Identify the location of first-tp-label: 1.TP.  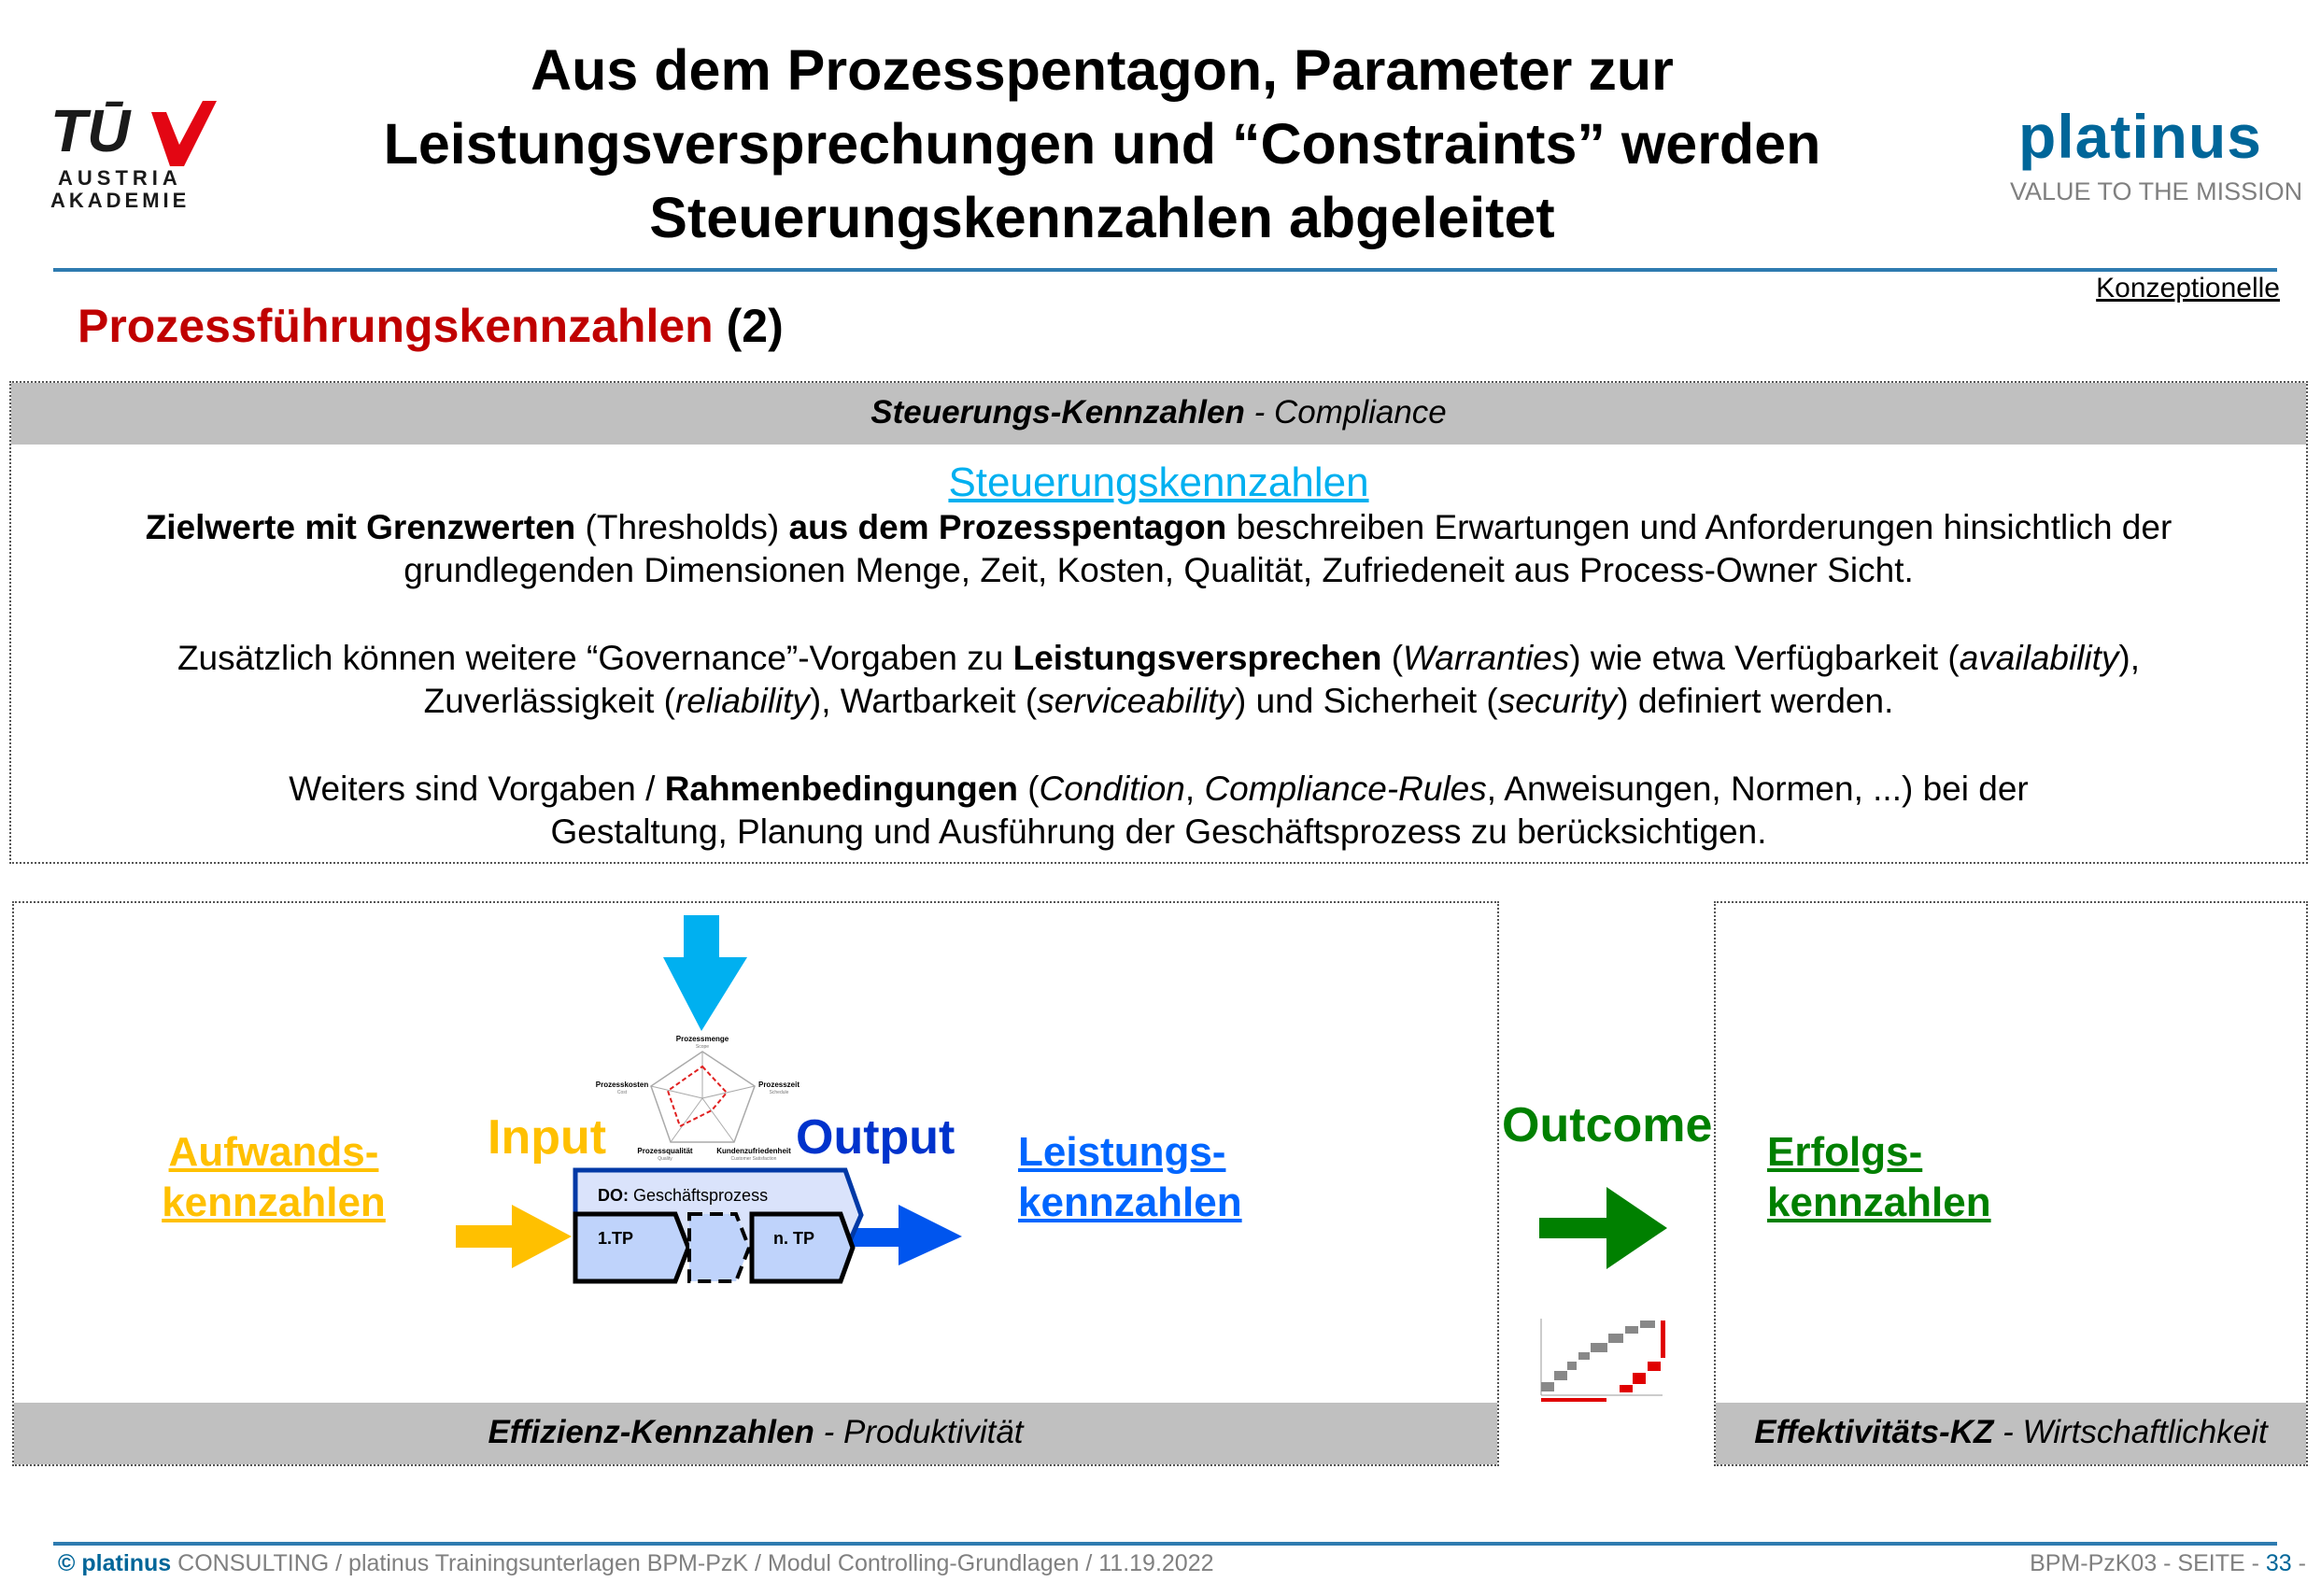
(615, 1238).